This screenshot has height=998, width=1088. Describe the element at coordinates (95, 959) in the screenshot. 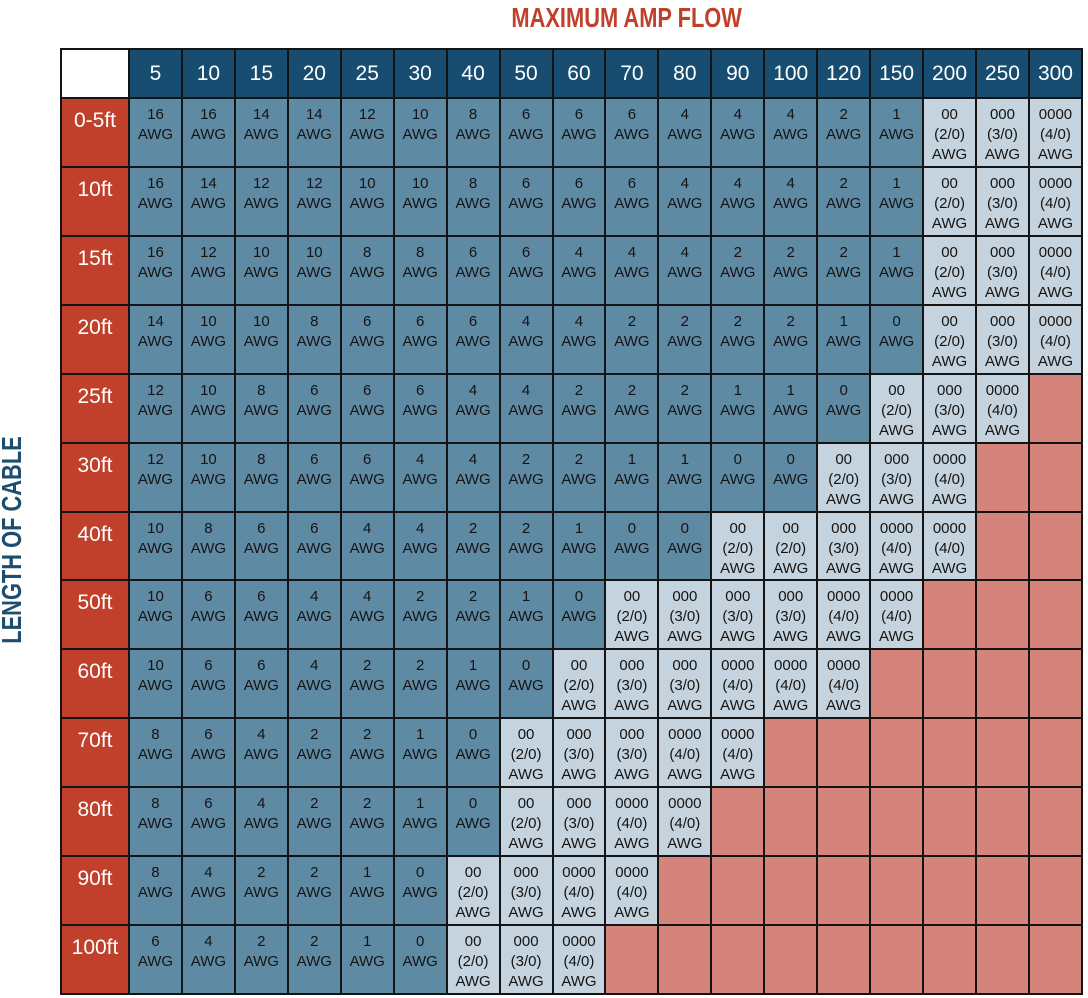

I see `length-header-cell: 100ft` at that location.